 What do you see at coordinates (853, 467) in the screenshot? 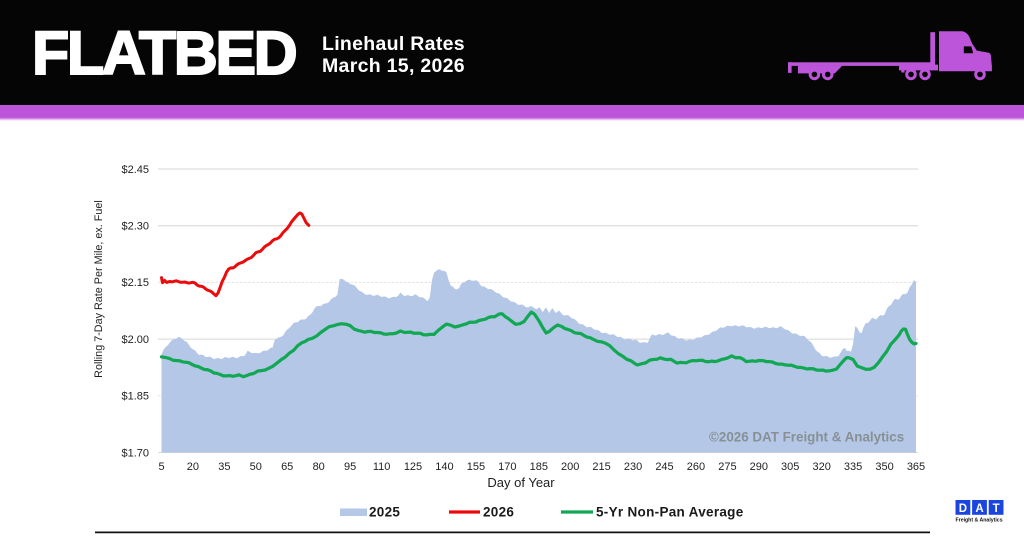
I see `svg-text: 335` at bounding box center [853, 467].